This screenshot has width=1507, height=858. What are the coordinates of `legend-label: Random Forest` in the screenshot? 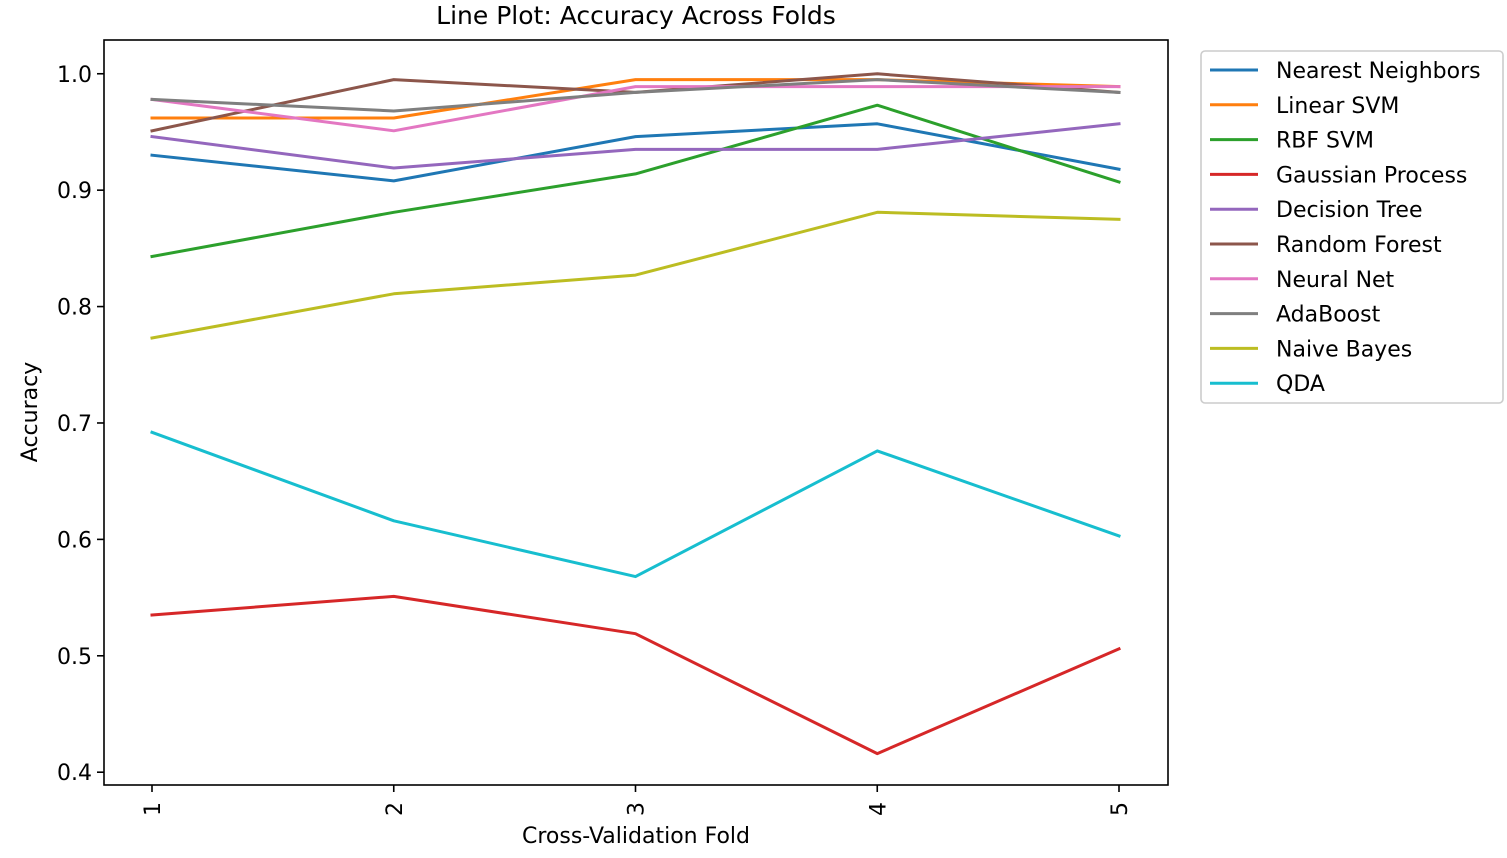 It's located at (1359, 245).